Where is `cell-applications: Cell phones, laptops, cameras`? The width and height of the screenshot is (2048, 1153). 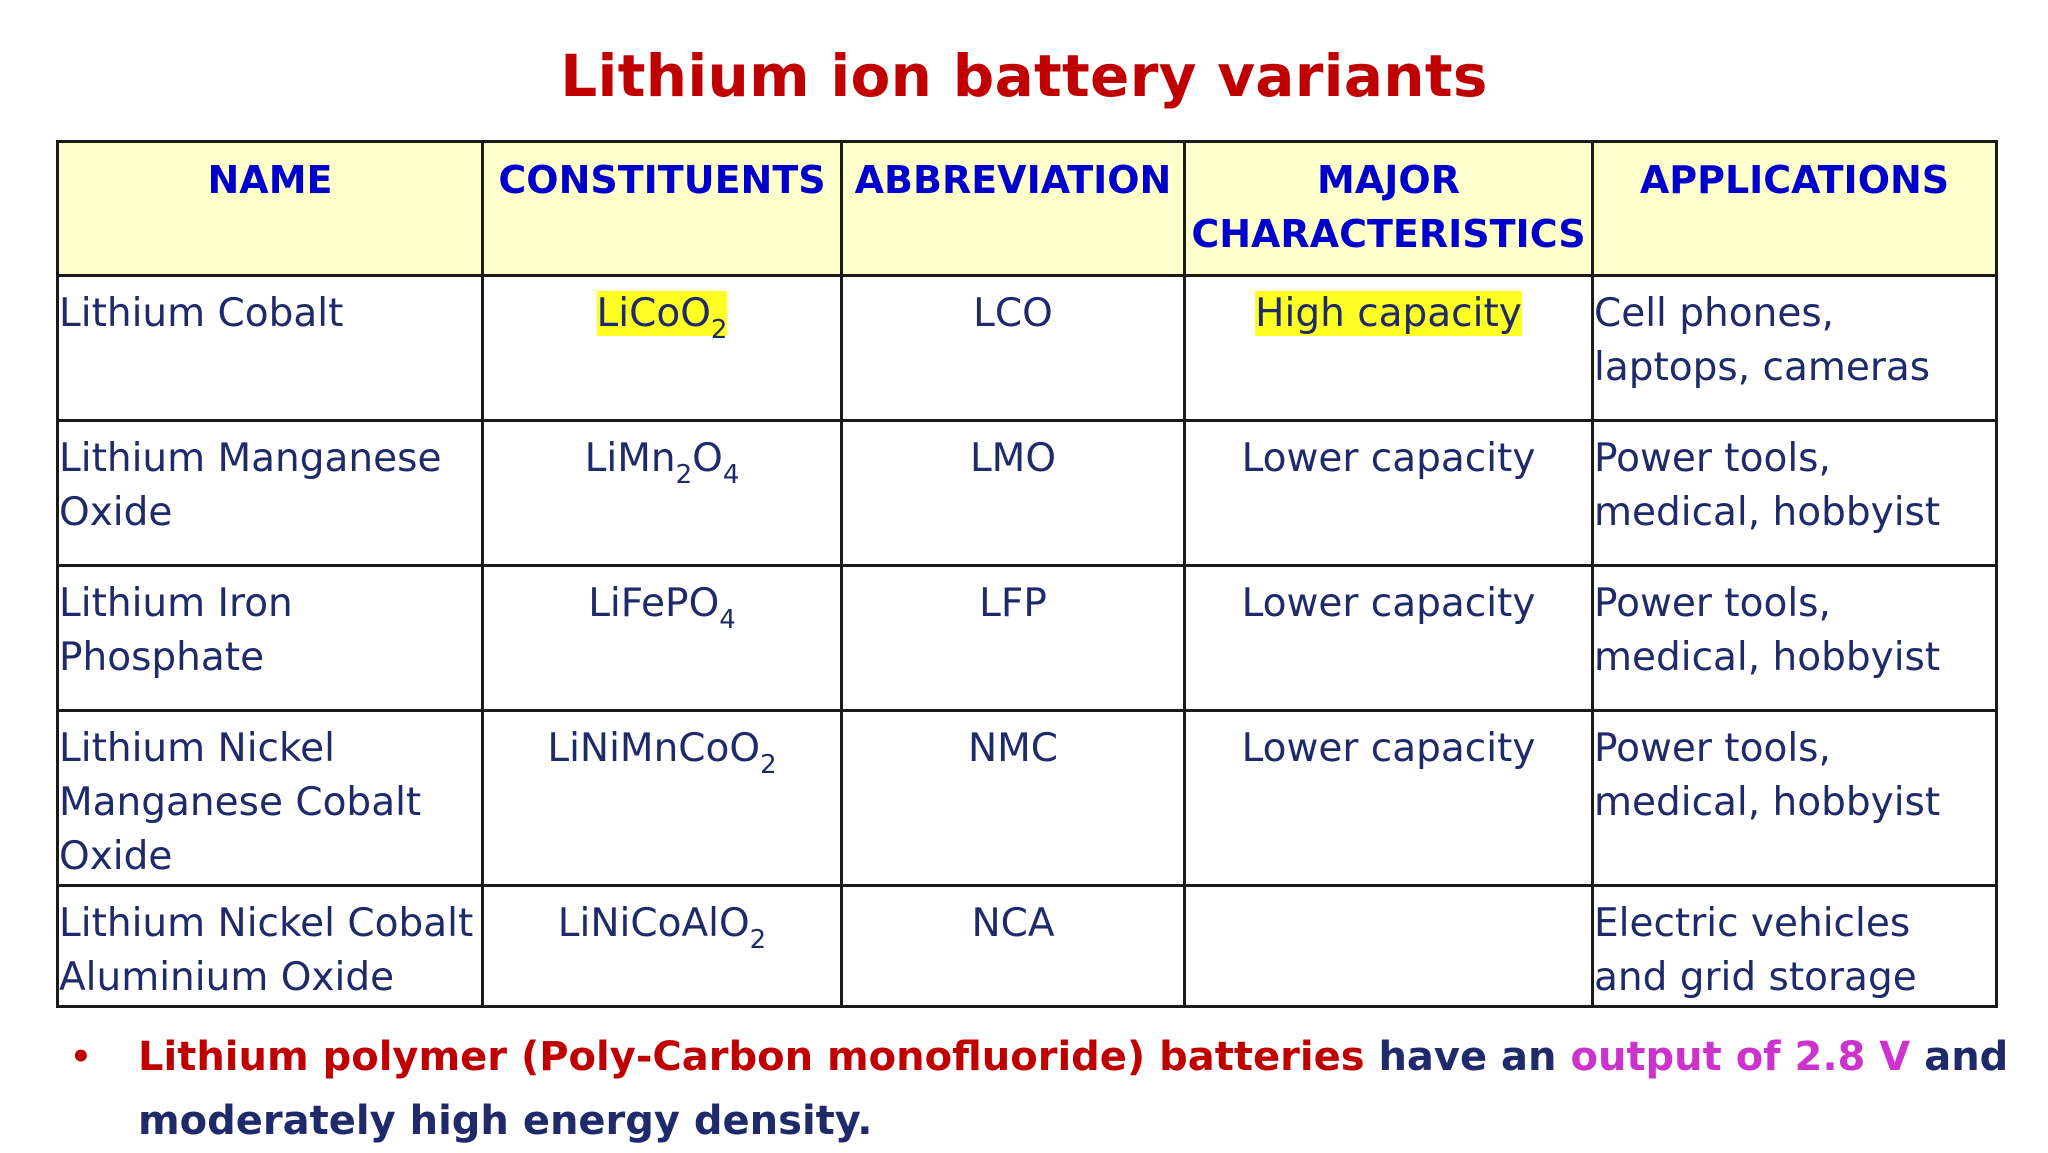 cell-applications: Cell phones, laptops, cameras is located at coordinates (1794, 348).